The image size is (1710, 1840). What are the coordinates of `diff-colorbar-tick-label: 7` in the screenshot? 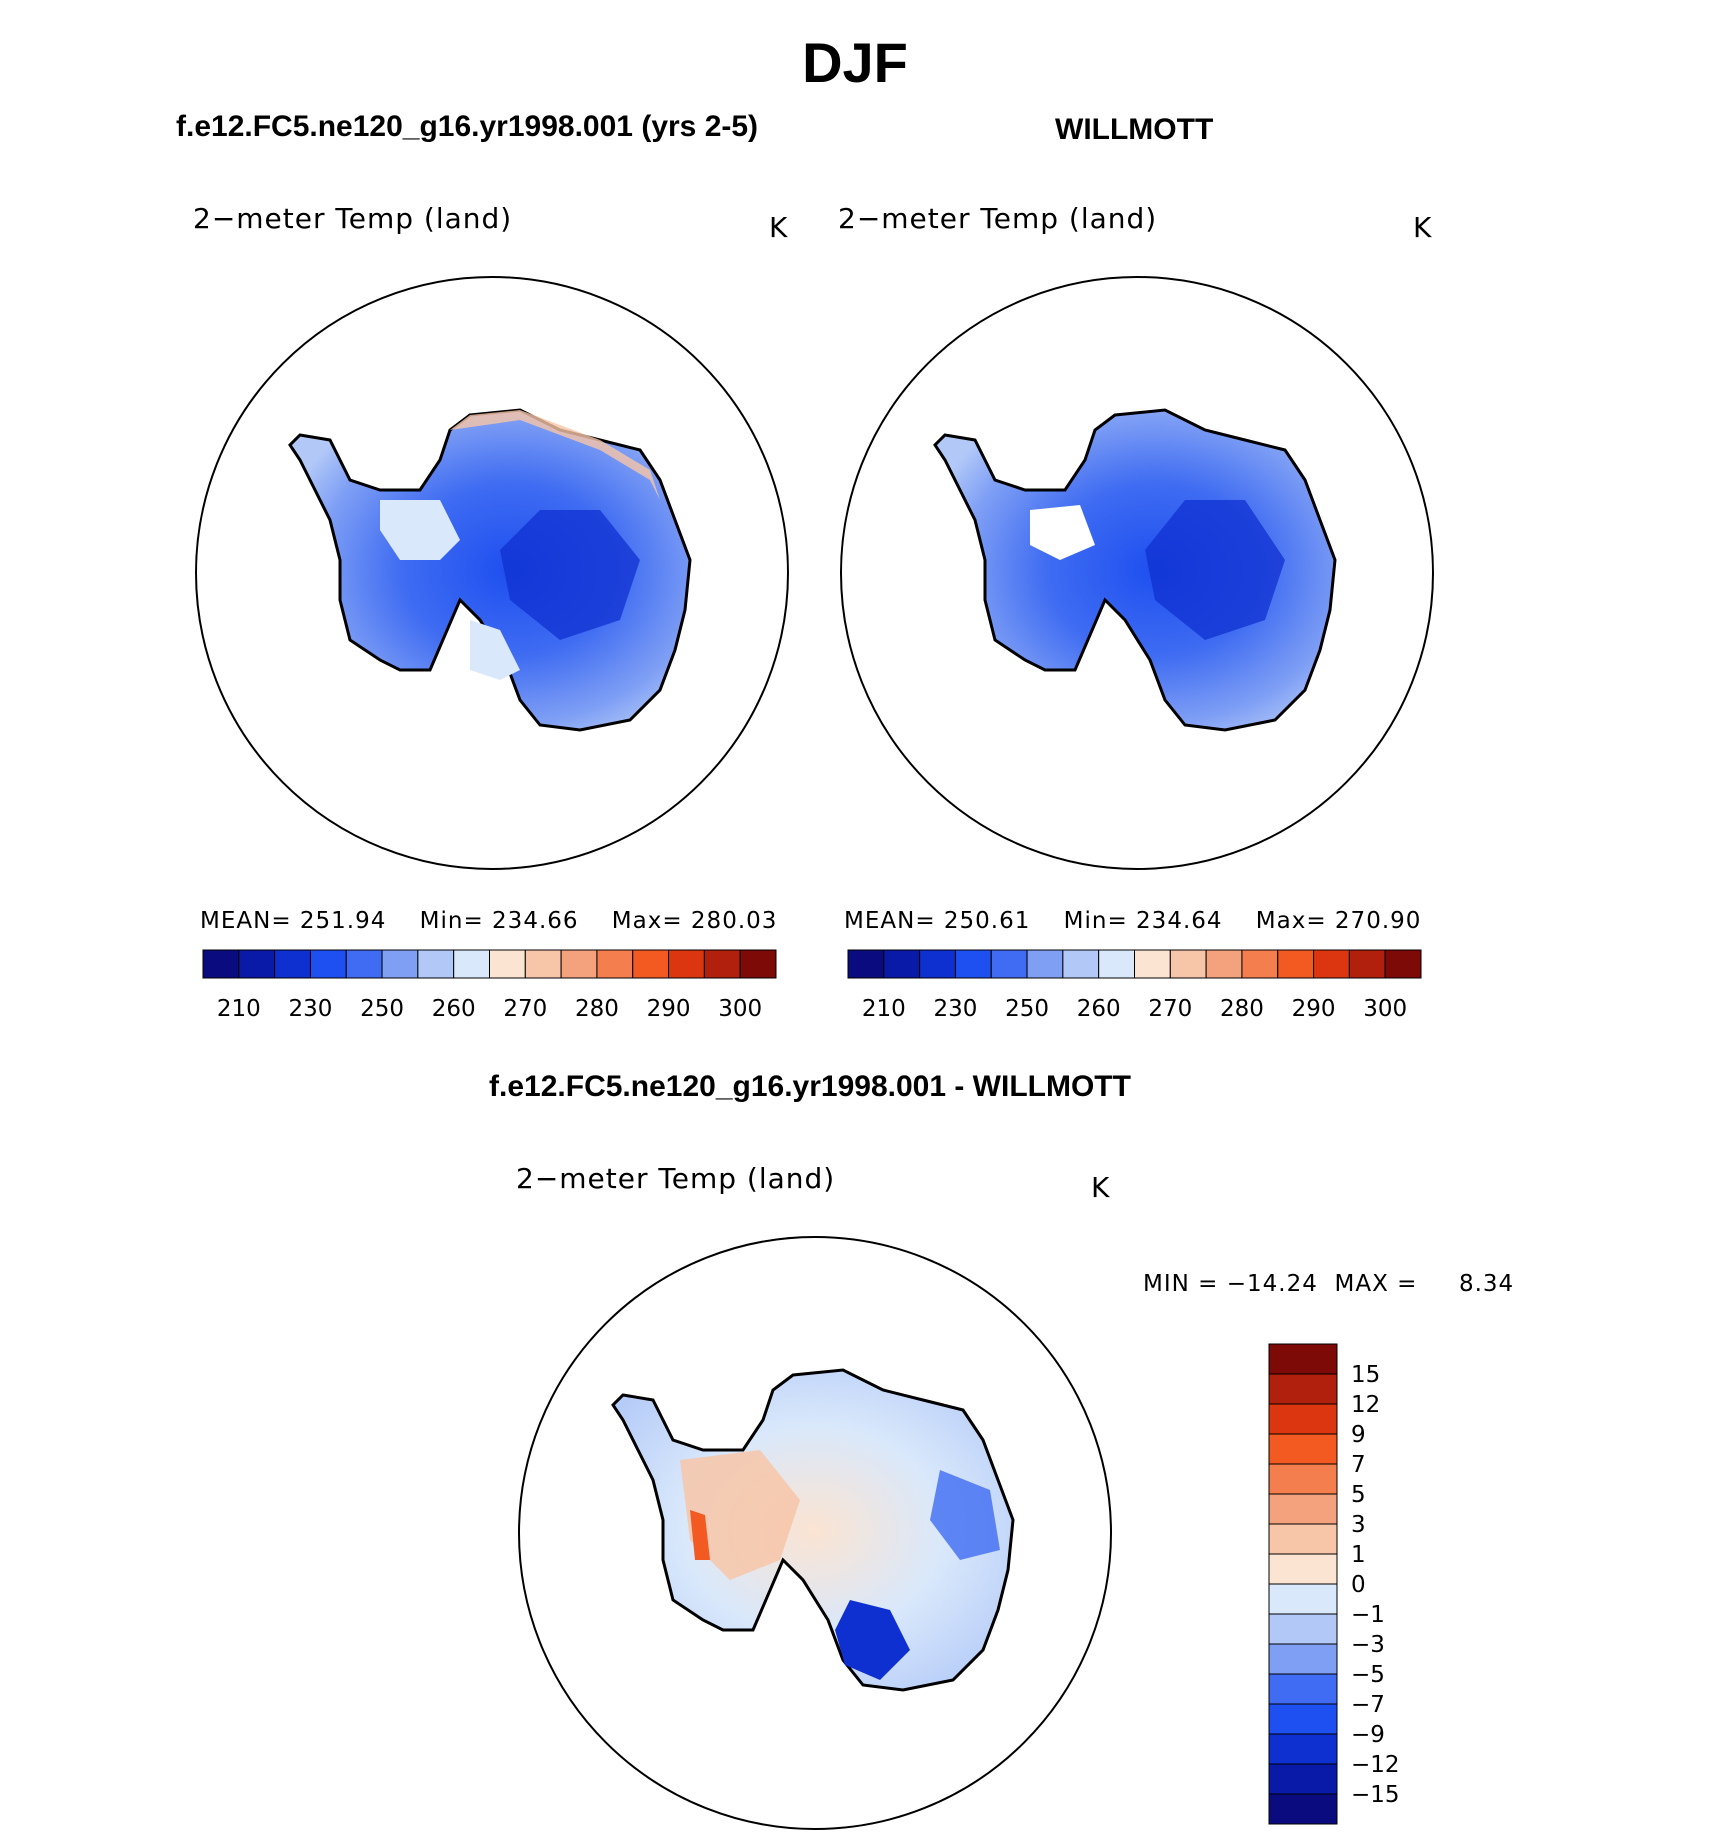 It's located at (1358, 1465).